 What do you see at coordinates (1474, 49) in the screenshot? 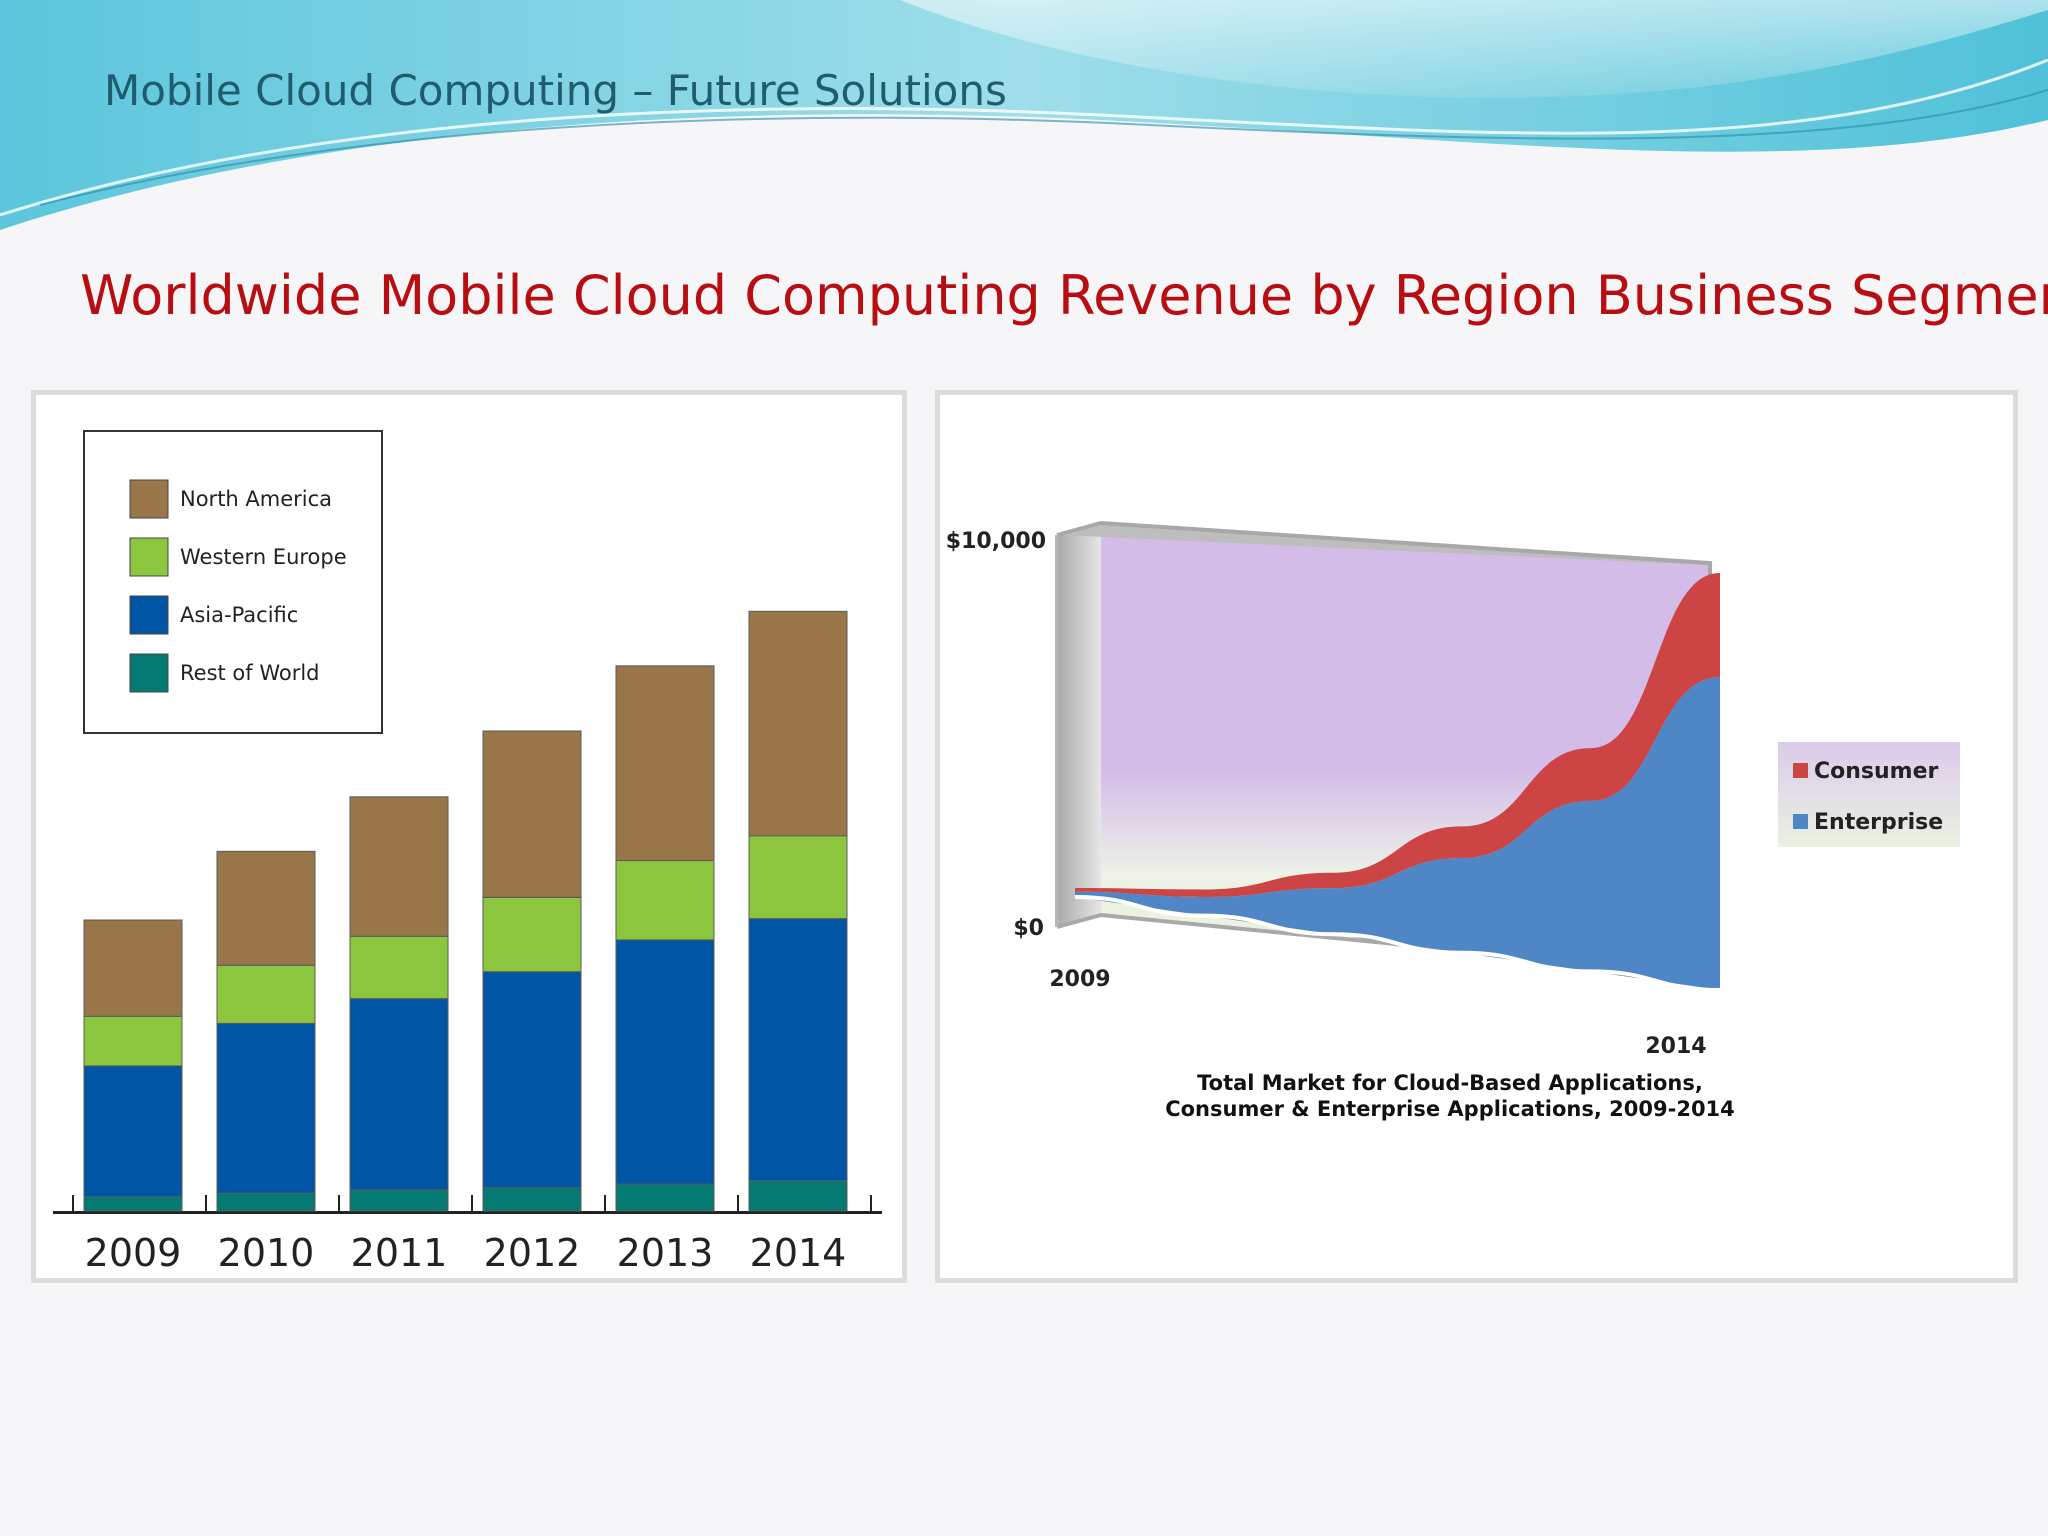
I see `header-swoosh-highlight` at bounding box center [1474, 49].